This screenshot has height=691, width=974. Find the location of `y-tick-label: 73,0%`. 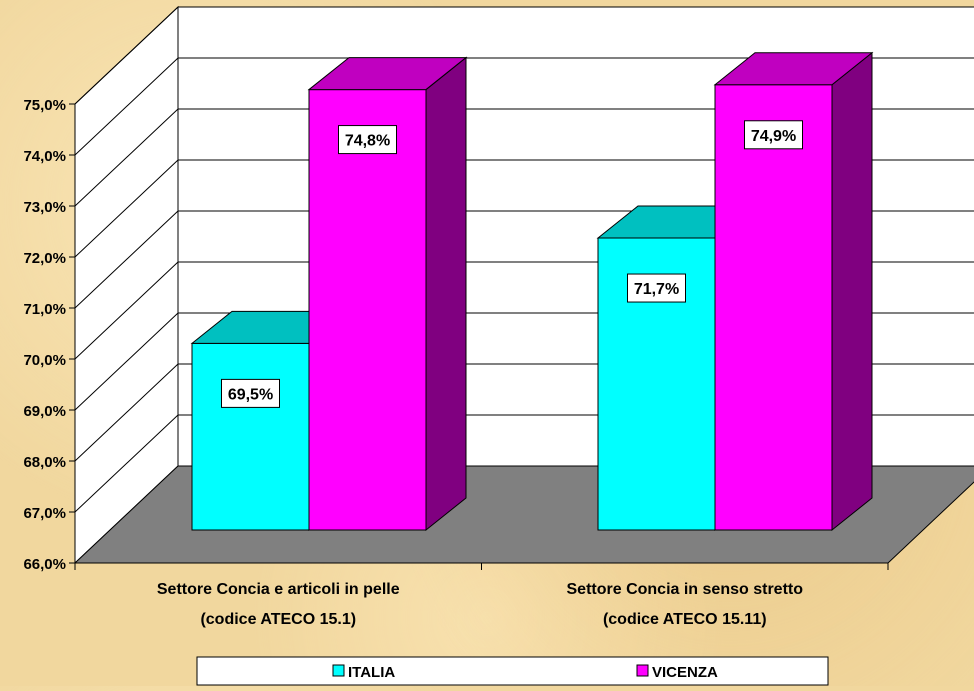

y-tick-label: 73,0% is located at coordinates (44, 207).